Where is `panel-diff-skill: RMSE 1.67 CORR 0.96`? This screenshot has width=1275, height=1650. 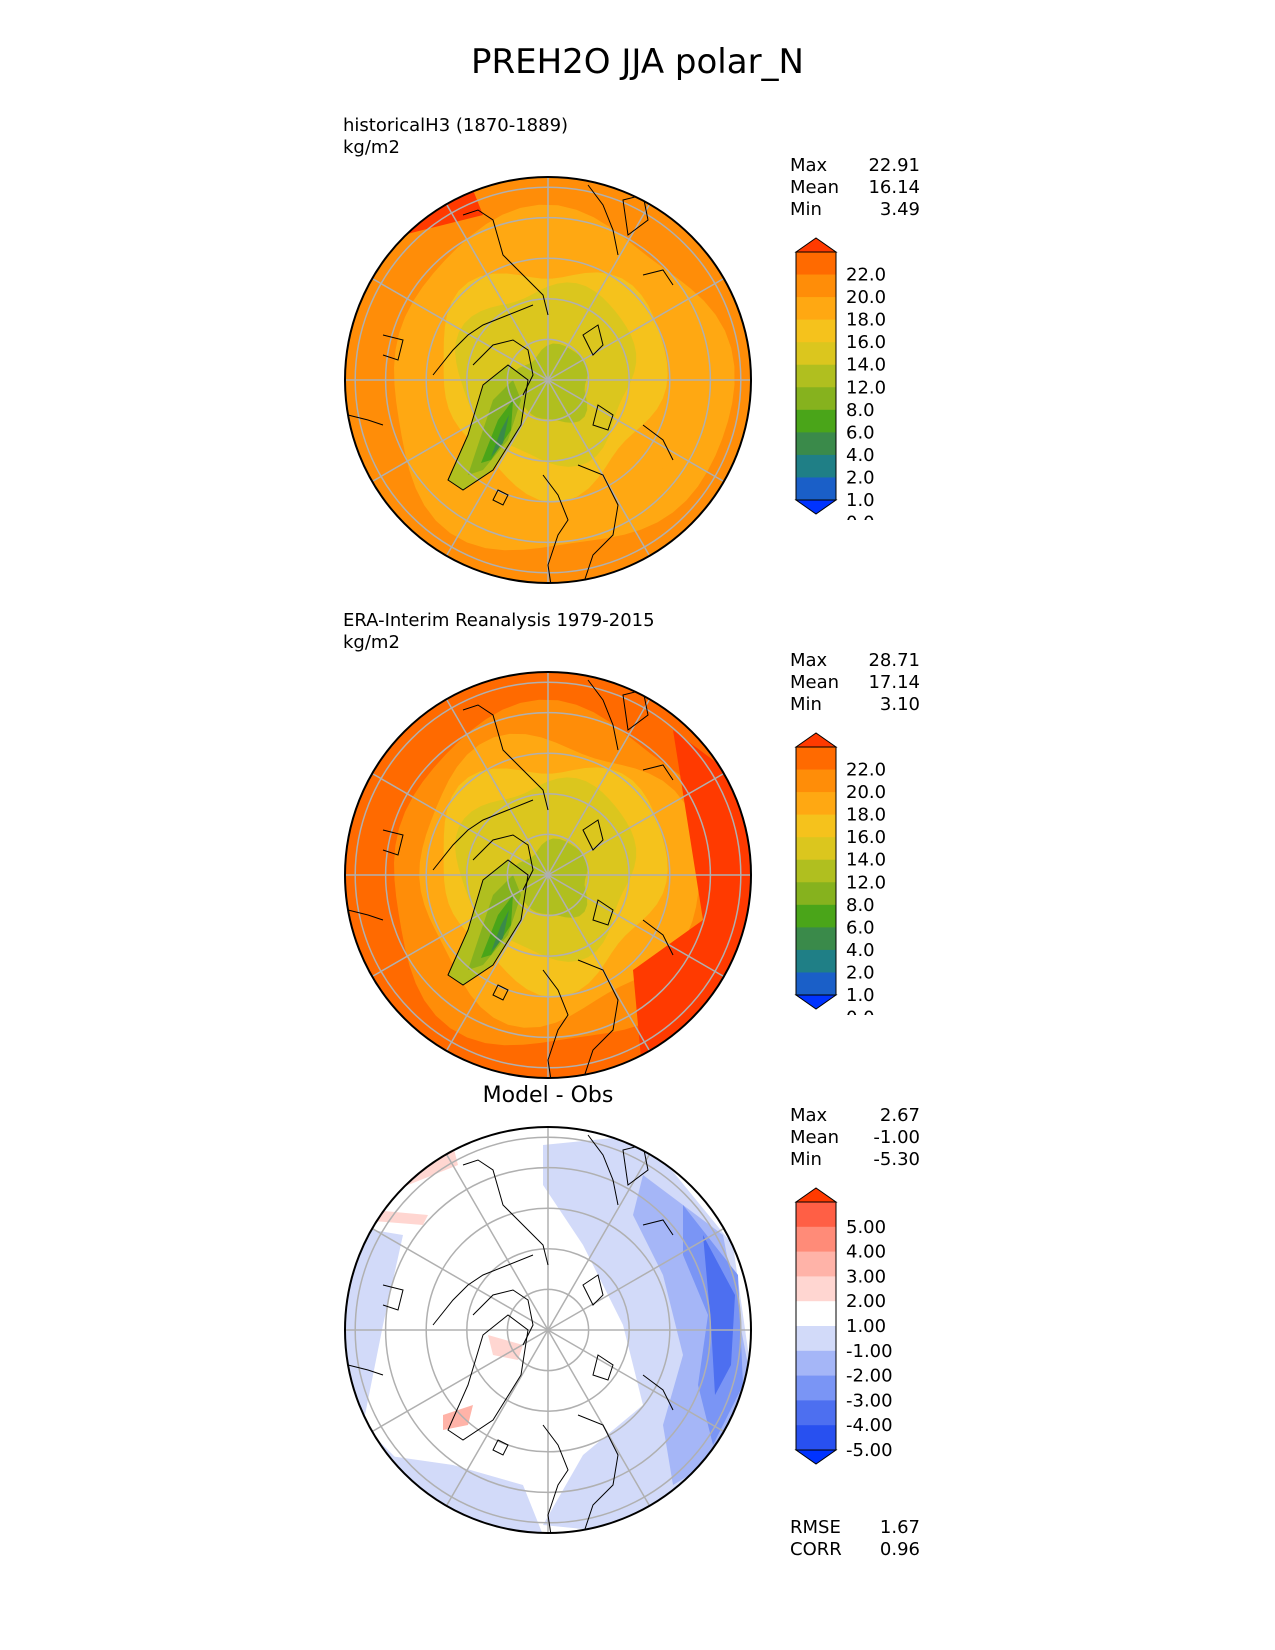 panel-diff-skill: RMSE 1.67 CORR 0.96 is located at coordinates (855, 1539).